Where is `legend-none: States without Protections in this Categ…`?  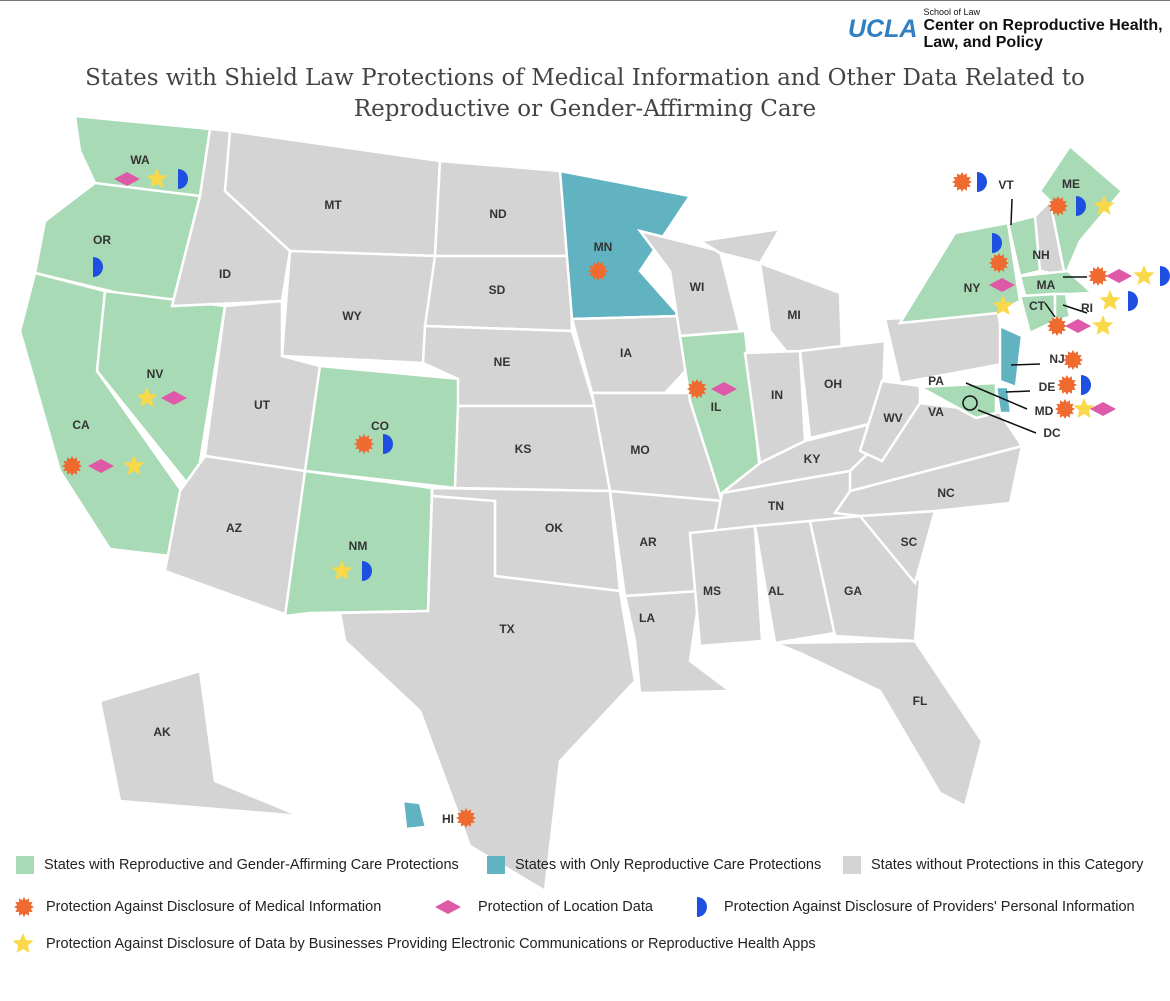
legend-none: States without Protections in this Categ… is located at coordinates (993, 865).